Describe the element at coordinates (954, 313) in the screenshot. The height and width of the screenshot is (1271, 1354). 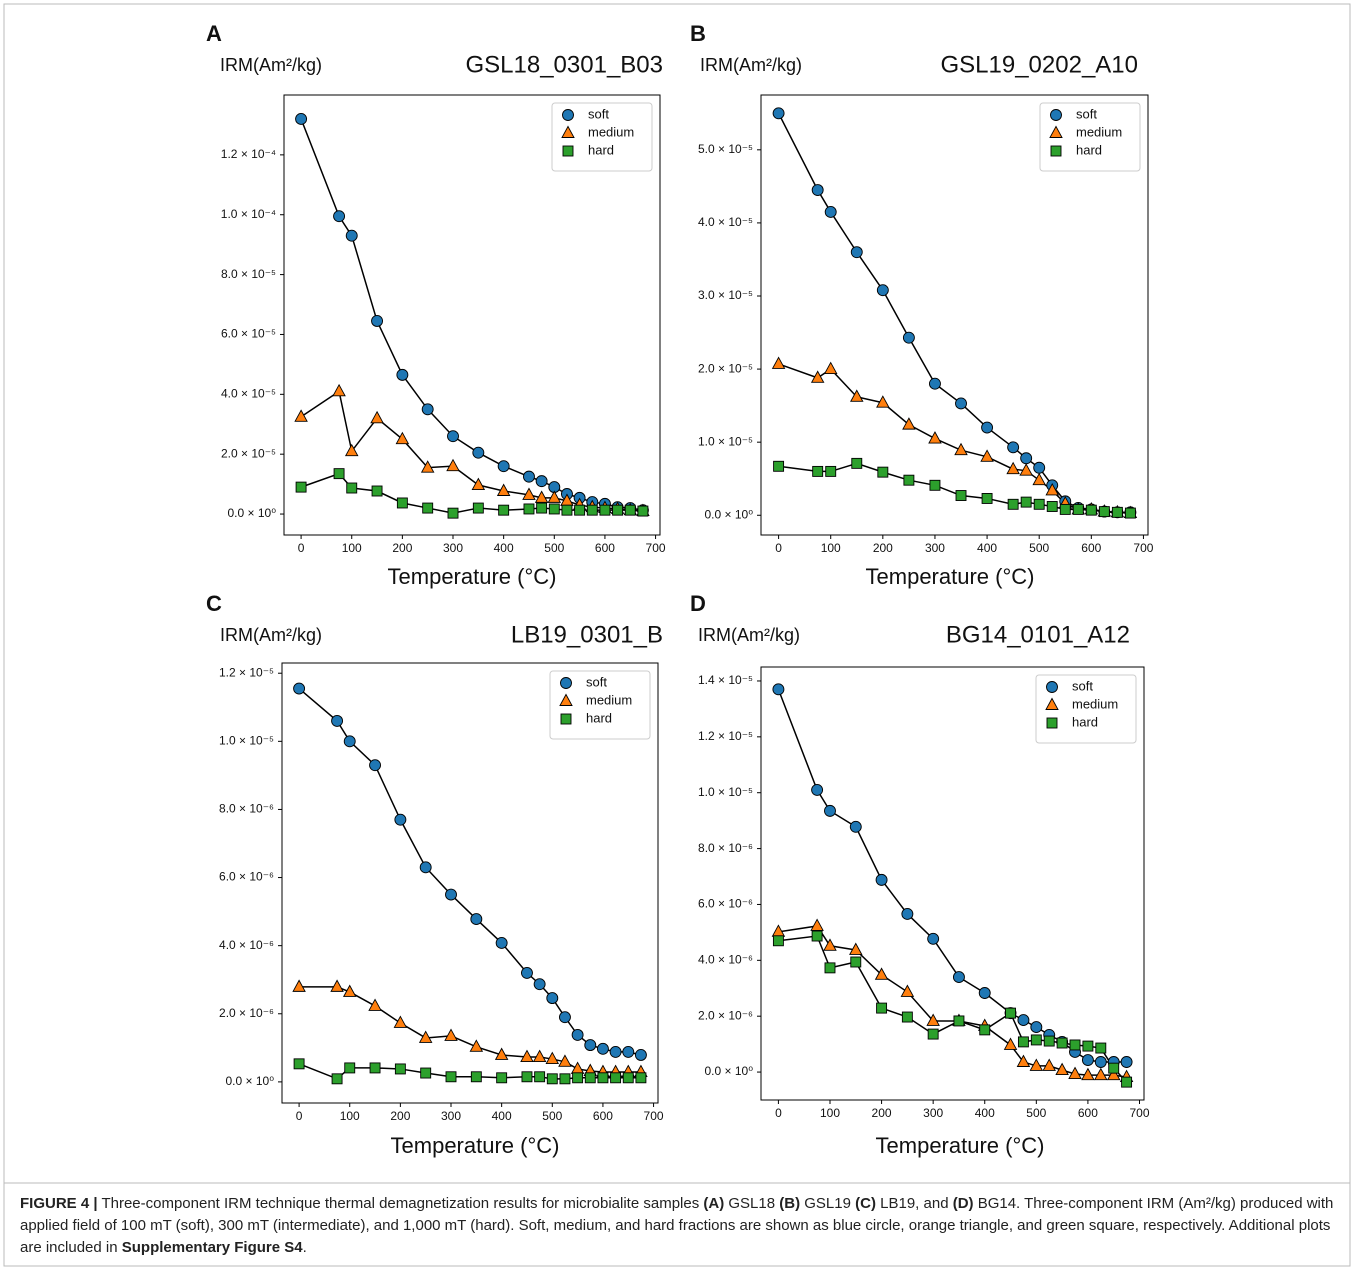
I see `series-line` at that location.